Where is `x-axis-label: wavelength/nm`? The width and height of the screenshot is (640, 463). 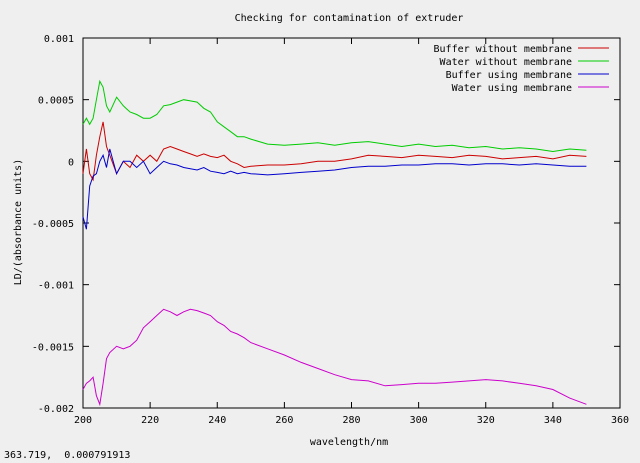 x-axis-label: wavelength/nm is located at coordinates (349, 442).